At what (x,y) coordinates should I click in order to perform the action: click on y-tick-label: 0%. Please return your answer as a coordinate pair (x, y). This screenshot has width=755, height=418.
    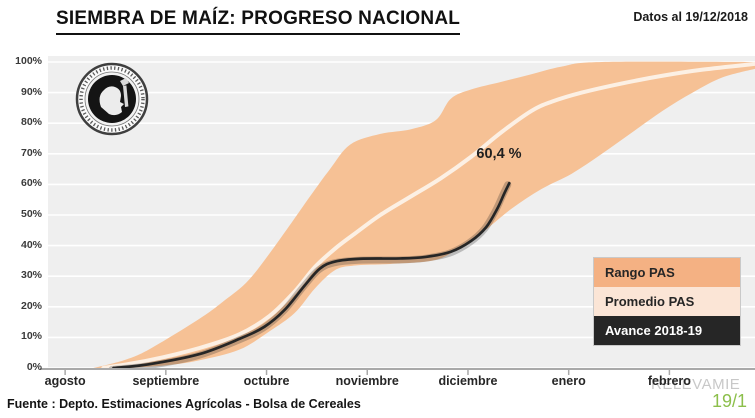
    Looking at the image, I should click on (34, 367).